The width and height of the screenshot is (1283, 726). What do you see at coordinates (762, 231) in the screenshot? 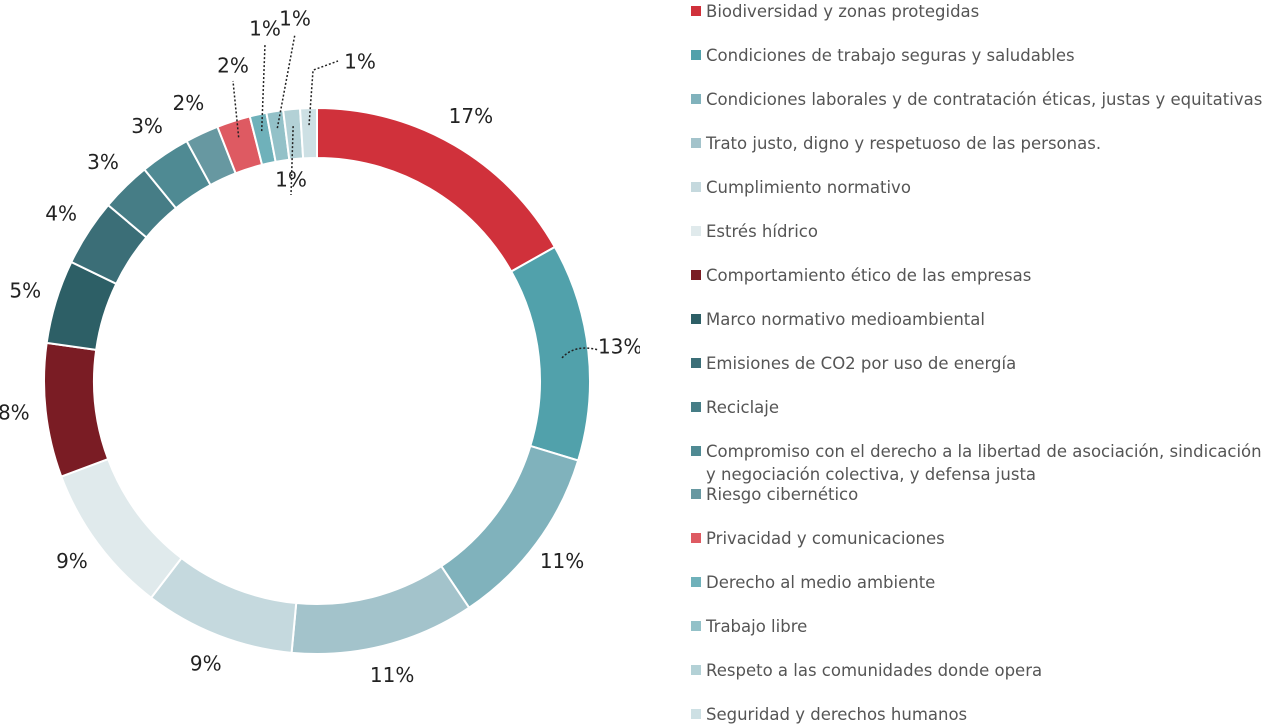
I see `legend-label: Estrés hídrico` at bounding box center [762, 231].